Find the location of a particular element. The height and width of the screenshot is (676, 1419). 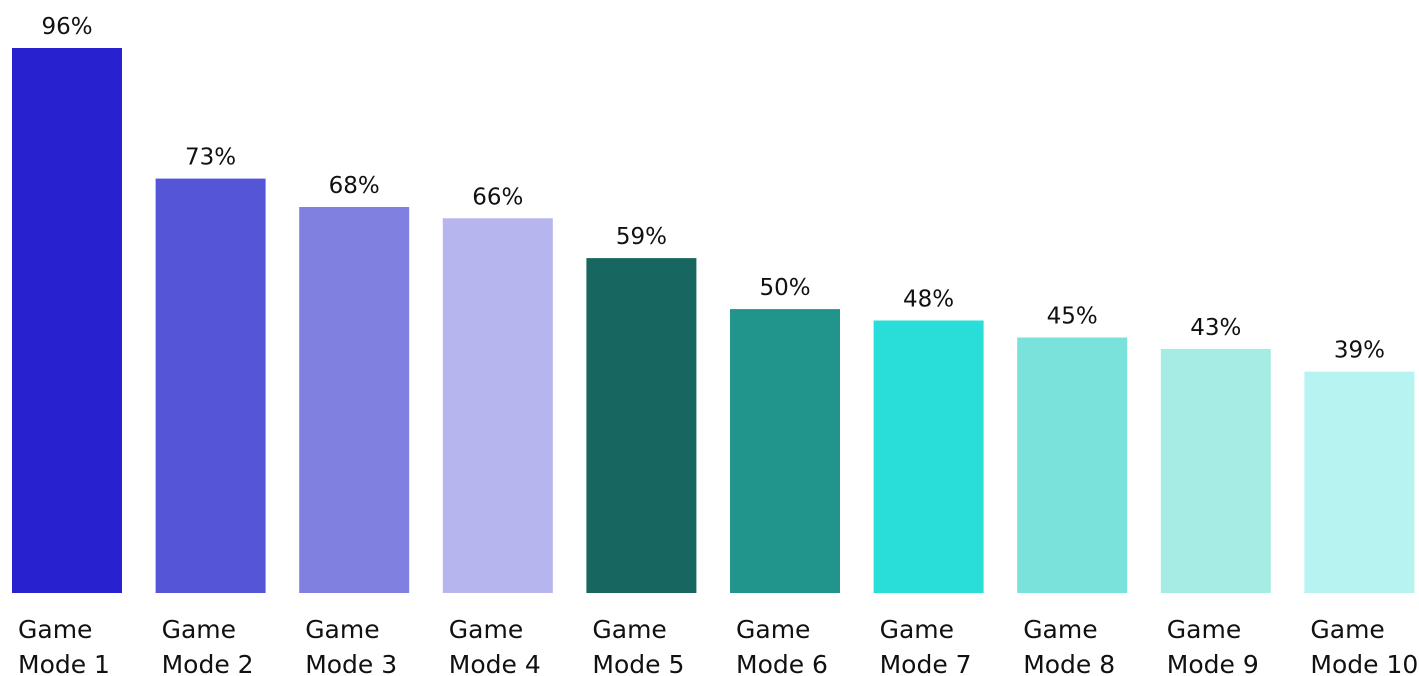

category-label-game-mode-5: Game Mode 5 is located at coordinates (638, 645).